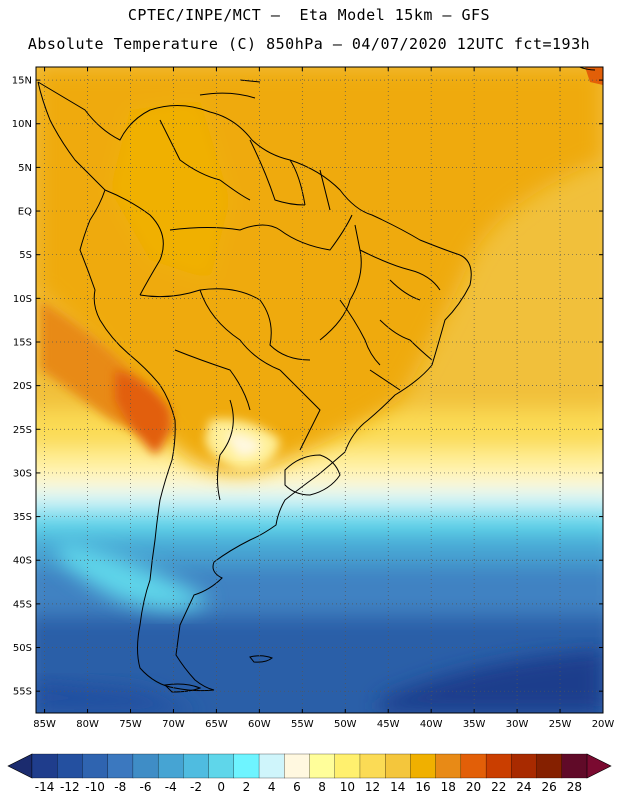 The height and width of the screenshot is (800, 618). What do you see at coordinates (25, 212) in the screenshot?
I see `lat-label: EQ` at bounding box center [25, 212].